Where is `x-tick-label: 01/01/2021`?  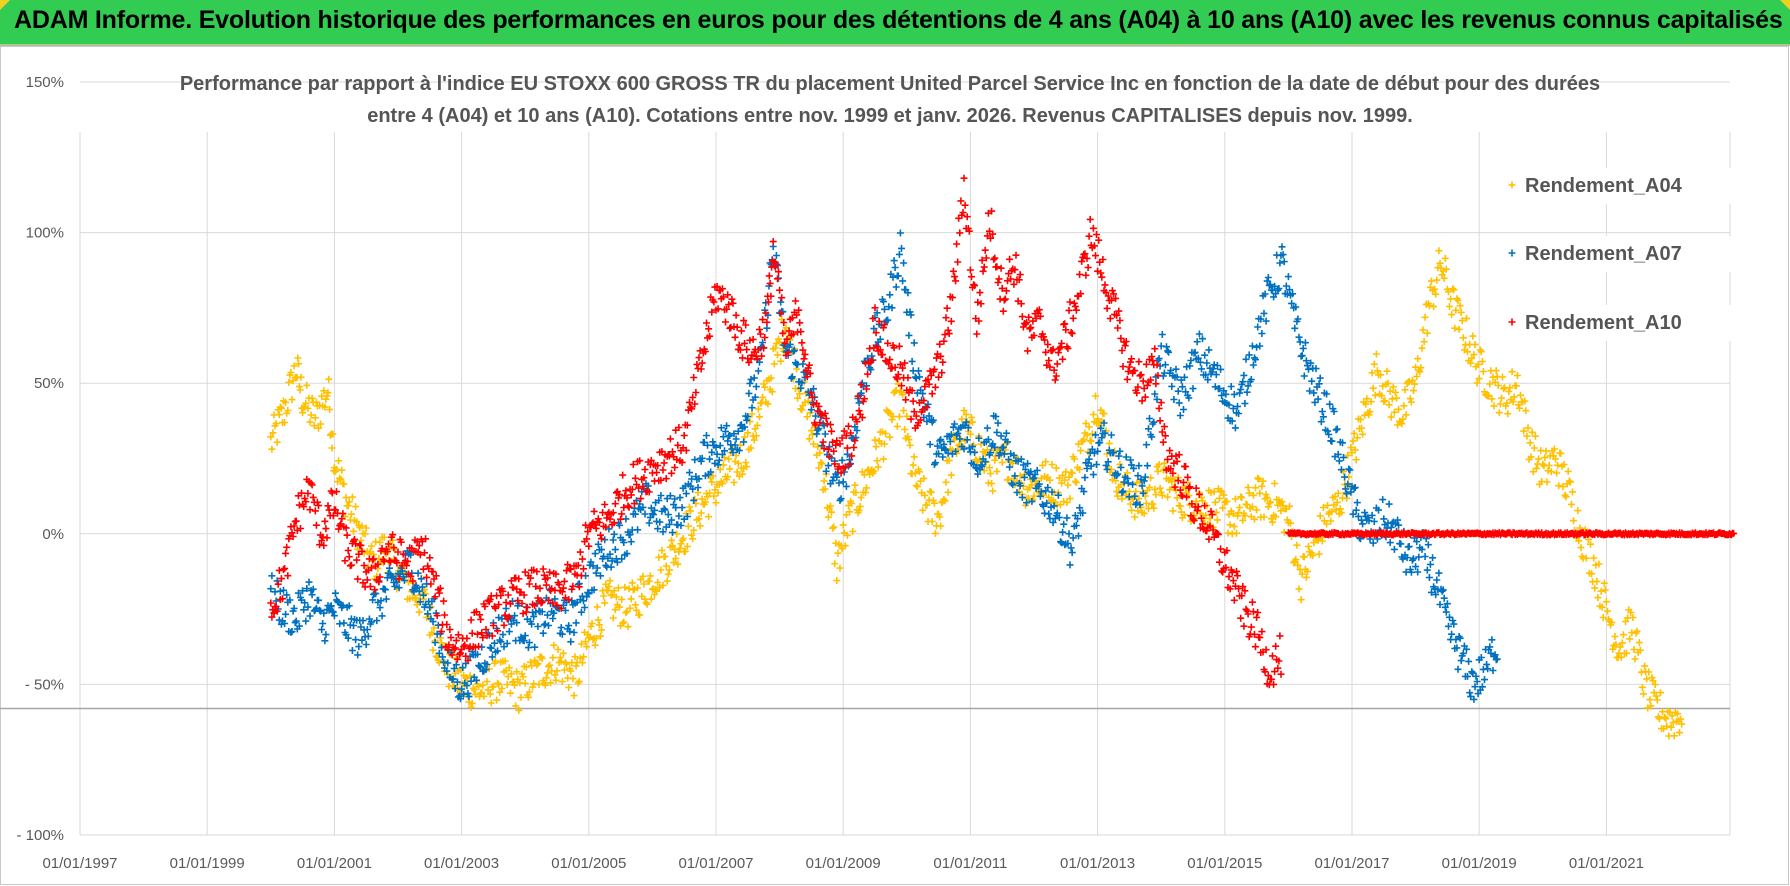 x-tick-label: 01/01/2021 is located at coordinates (1606, 863).